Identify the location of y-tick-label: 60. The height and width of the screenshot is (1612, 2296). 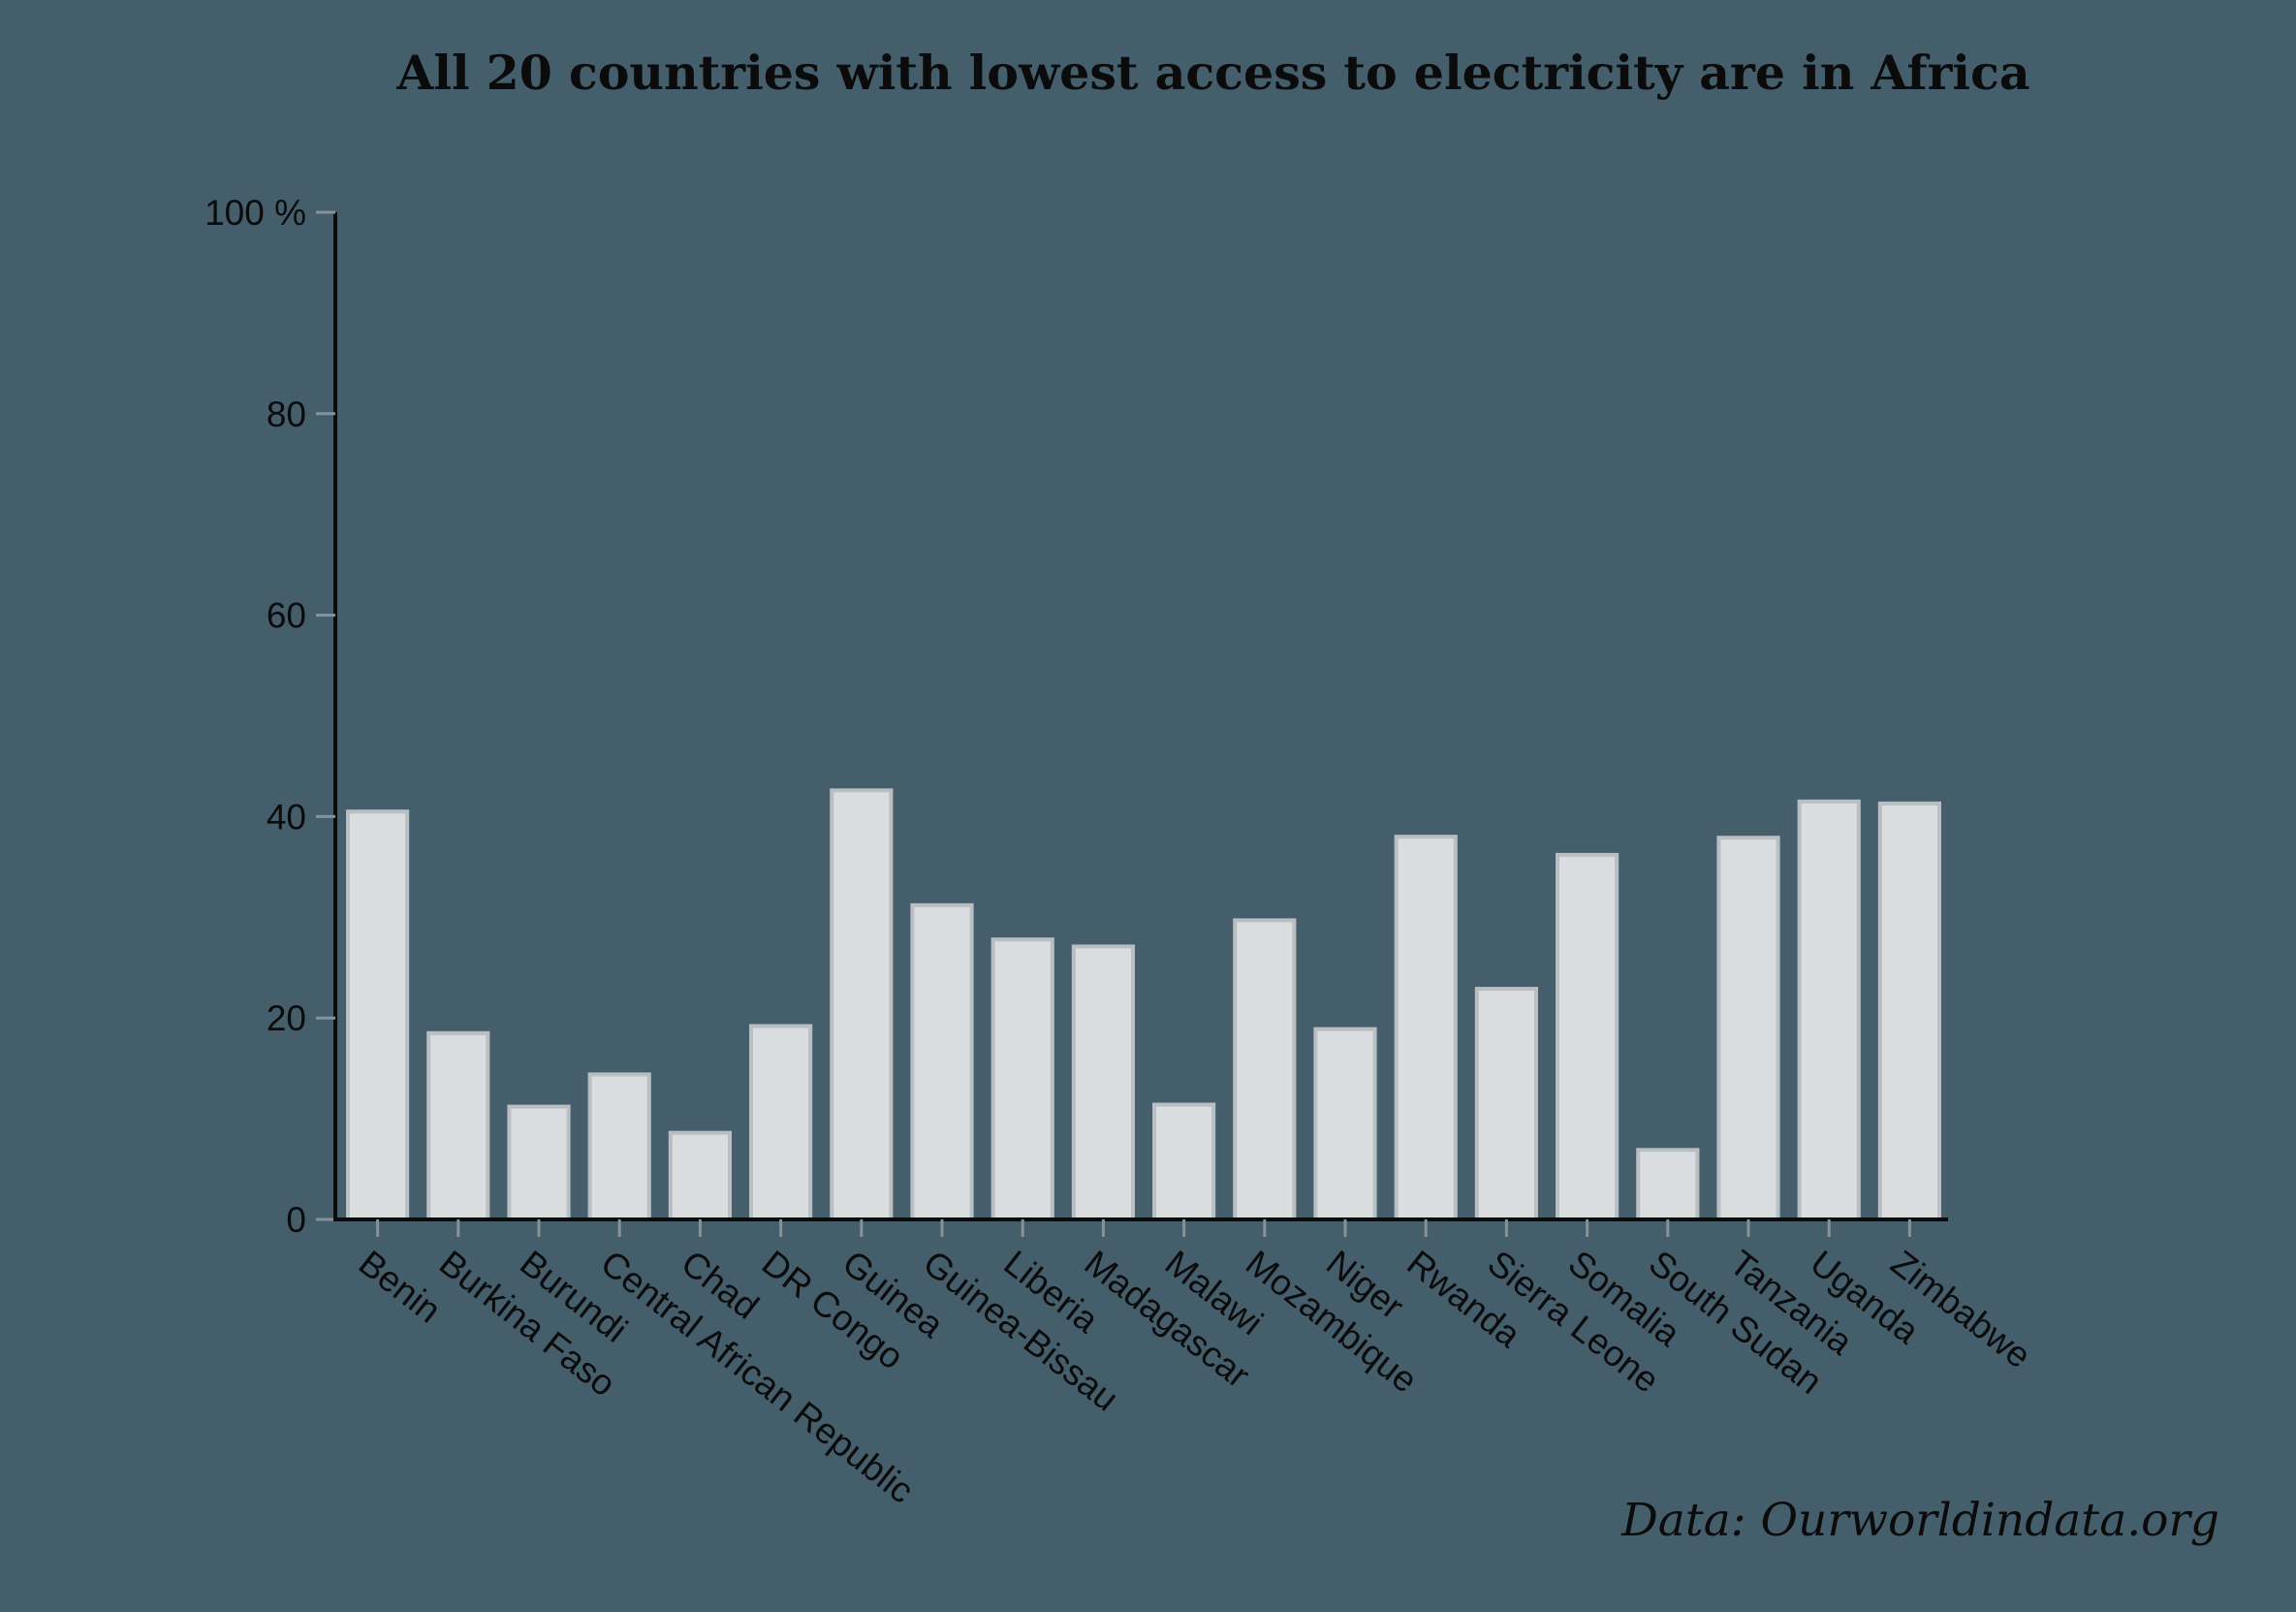
(286, 616).